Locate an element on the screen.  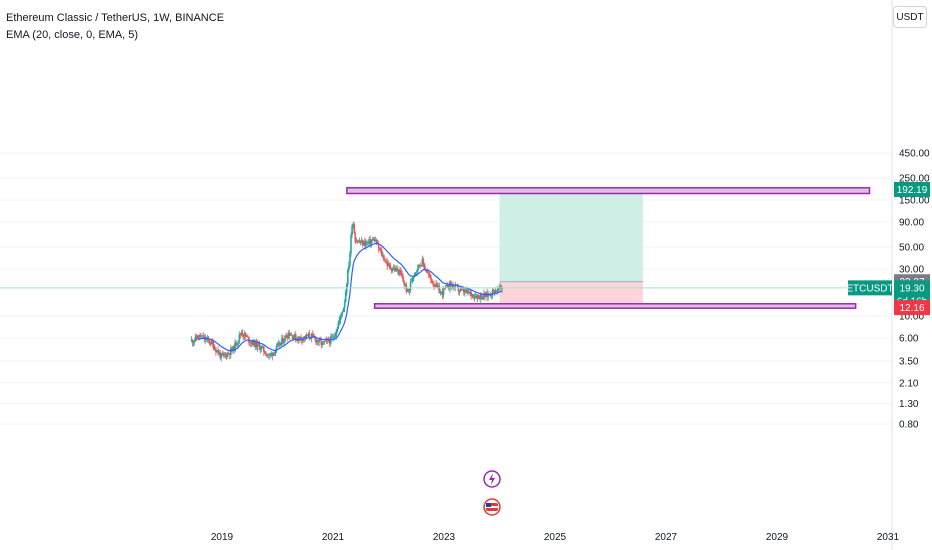
target-zone is located at coordinates (571, 235).